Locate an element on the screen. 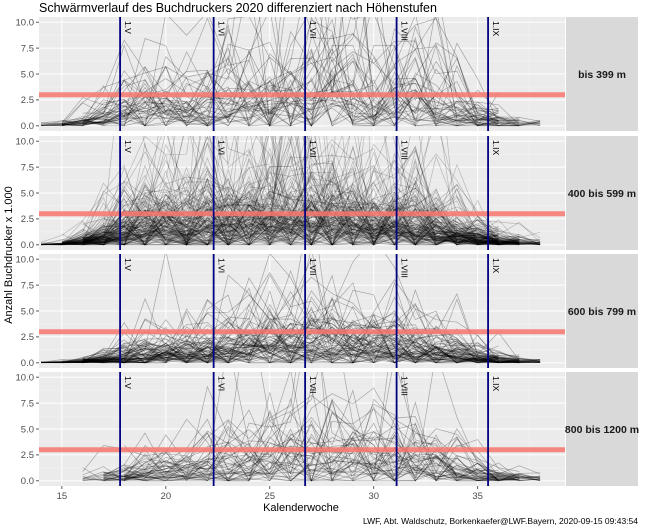 The width and height of the screenshot is (646, 528). facet-label: 400 bis 599 m is located at coordinates (602, 194).